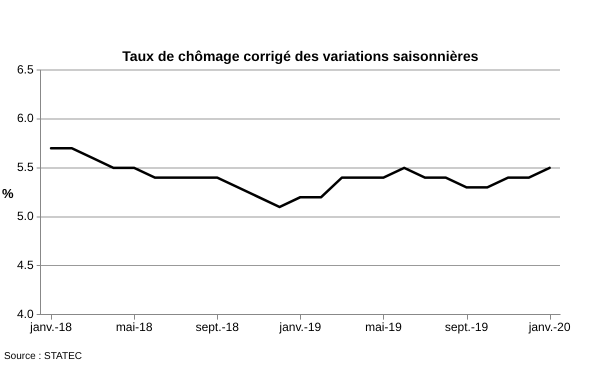 The width and height of the screenshot is (600, 389). I want to click on chart-title: Taux de chômage corrigé des variations saisonnières, so click(300, 56).